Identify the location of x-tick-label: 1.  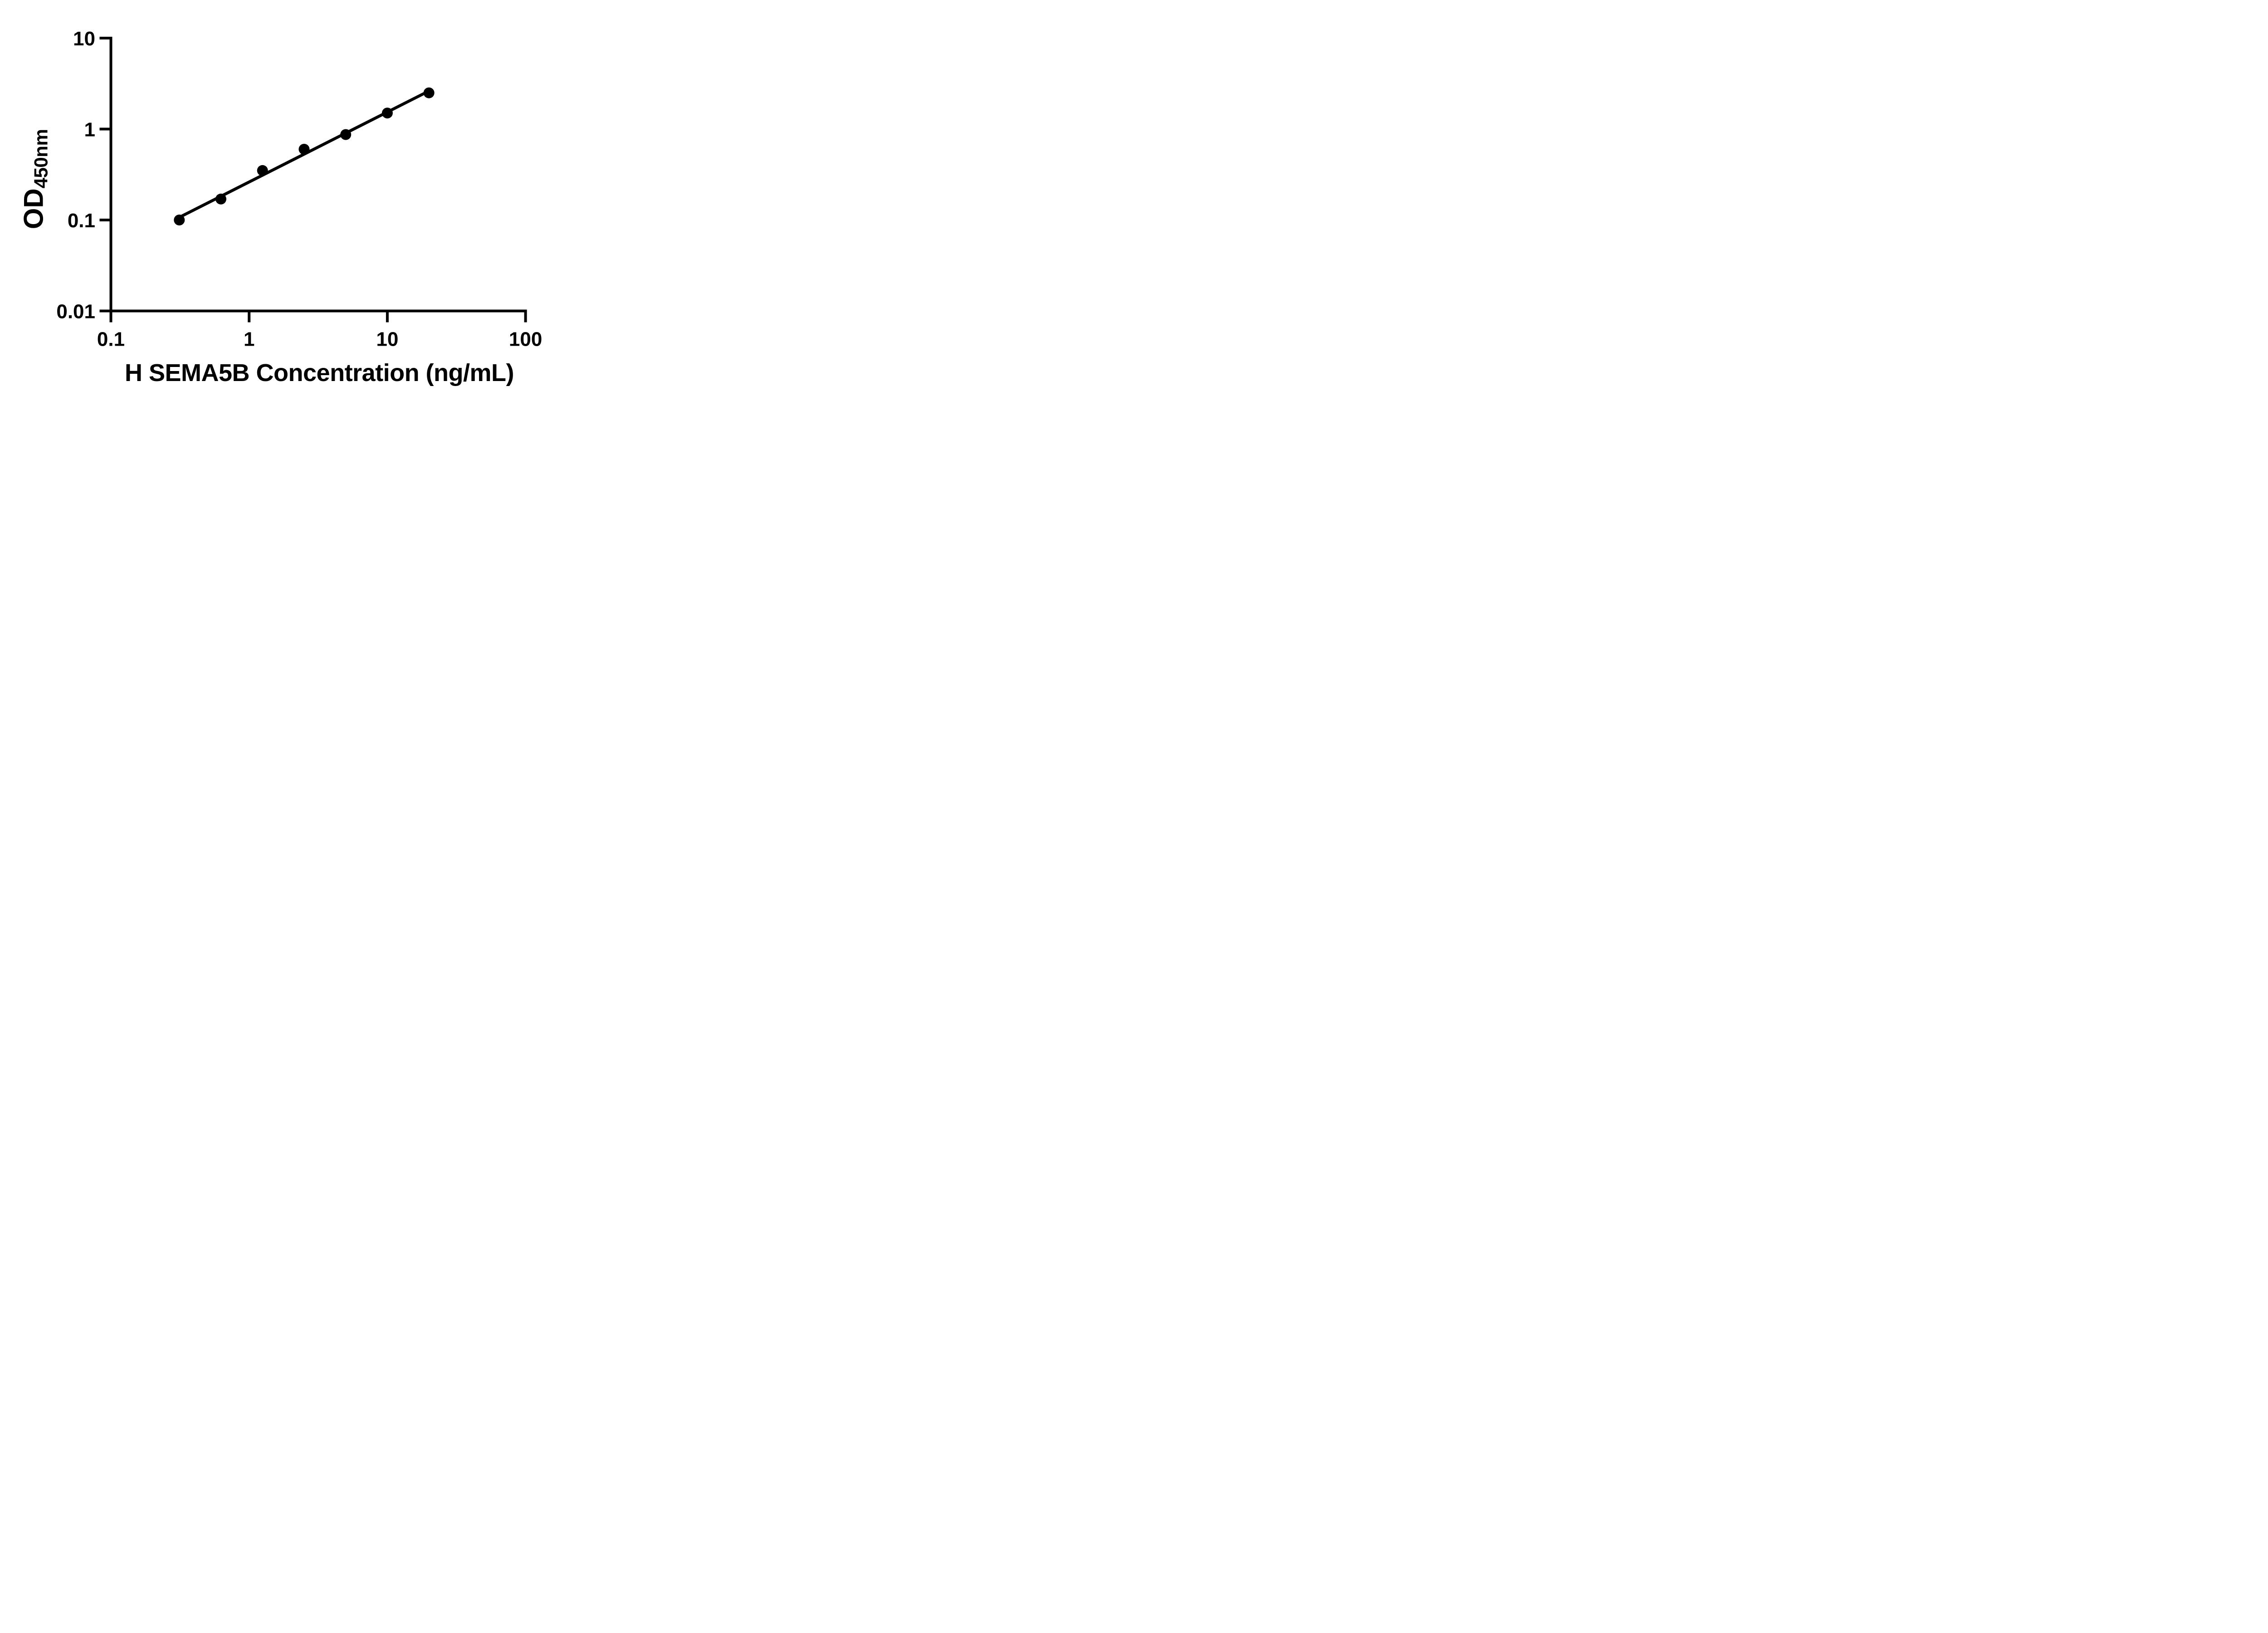
(249, 339).